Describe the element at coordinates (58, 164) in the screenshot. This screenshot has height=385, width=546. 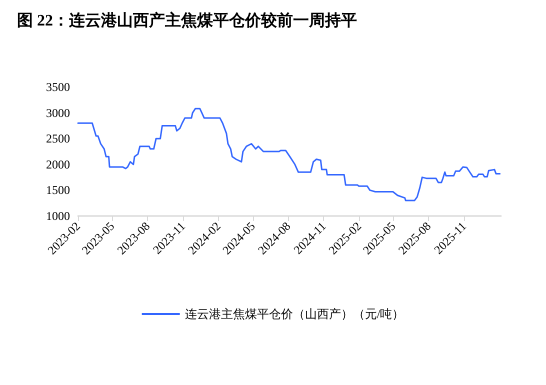
I see `y-tick-label: 2000` at that location.